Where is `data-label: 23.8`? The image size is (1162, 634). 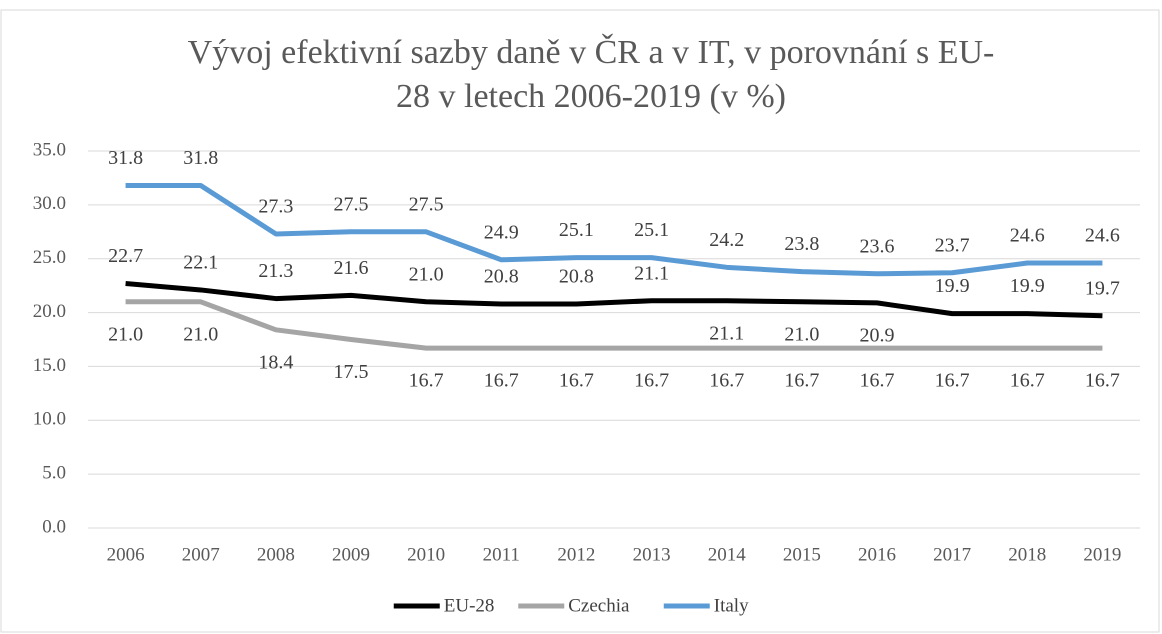 data-label: 23.8 is located at coordinates (801, 244).